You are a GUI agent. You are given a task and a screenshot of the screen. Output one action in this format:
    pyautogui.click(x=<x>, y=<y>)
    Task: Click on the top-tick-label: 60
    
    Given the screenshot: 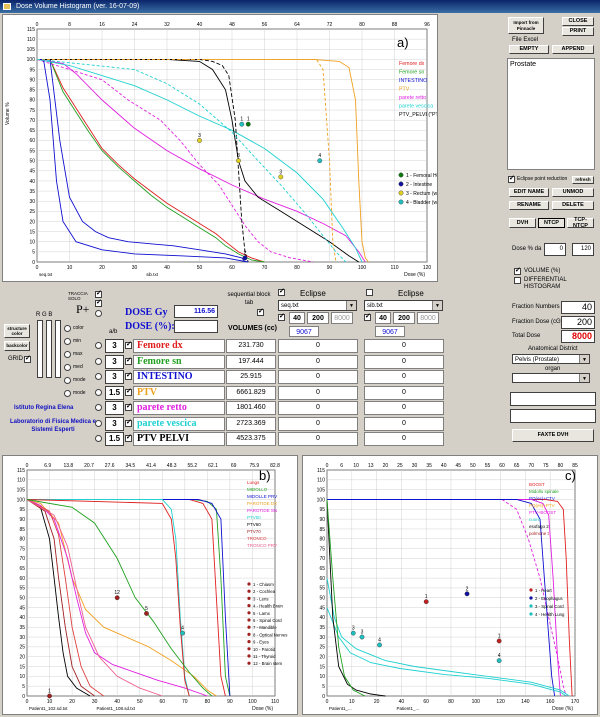 What is the action you would take?
    pyautogui.click(x=502, y=466)
    